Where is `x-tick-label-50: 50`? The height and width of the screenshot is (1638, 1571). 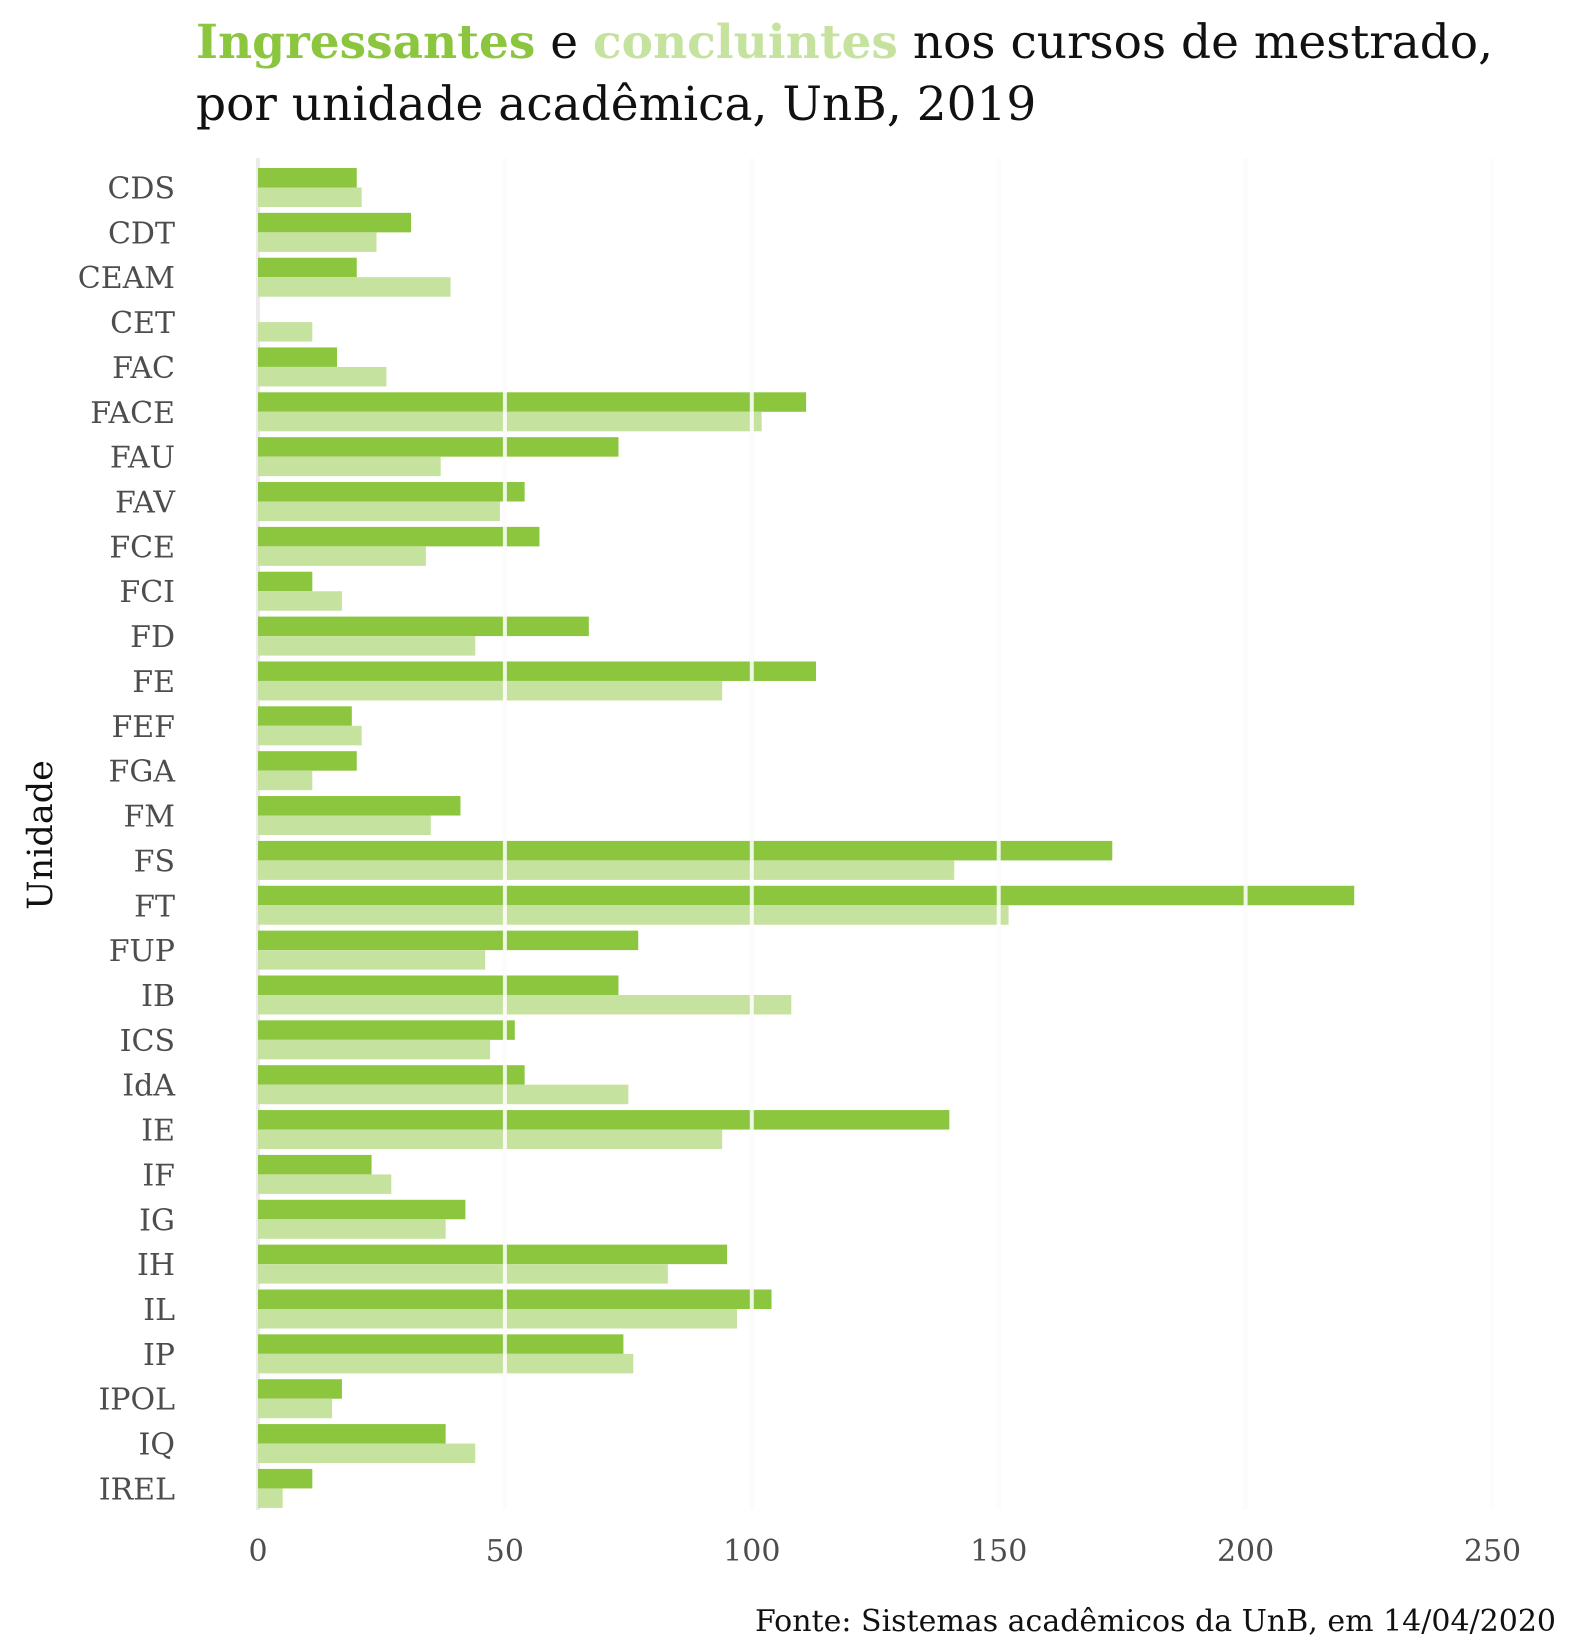
x-tick-label-50: 50 is located at coordinates (505, 1551).